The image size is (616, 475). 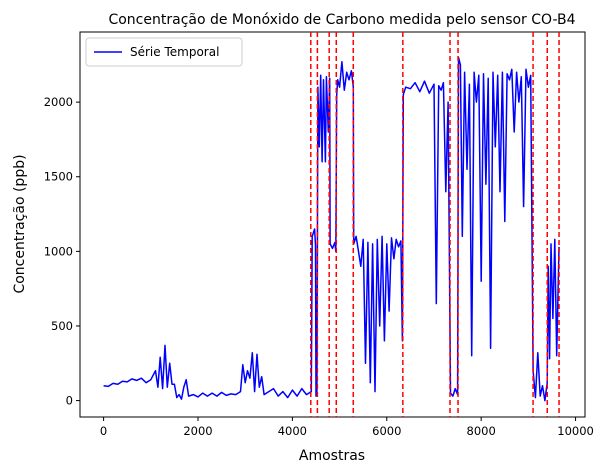 What do you see at coordinates (69, 401) in the screenshot?
I see `y-tick-label: 0` at bounding box center [69, 401].